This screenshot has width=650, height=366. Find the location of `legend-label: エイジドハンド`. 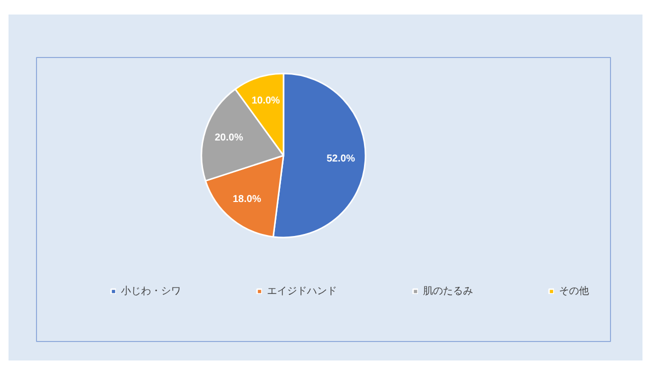

legend-label: エイジドハンド is located at coordinates (302, 291).